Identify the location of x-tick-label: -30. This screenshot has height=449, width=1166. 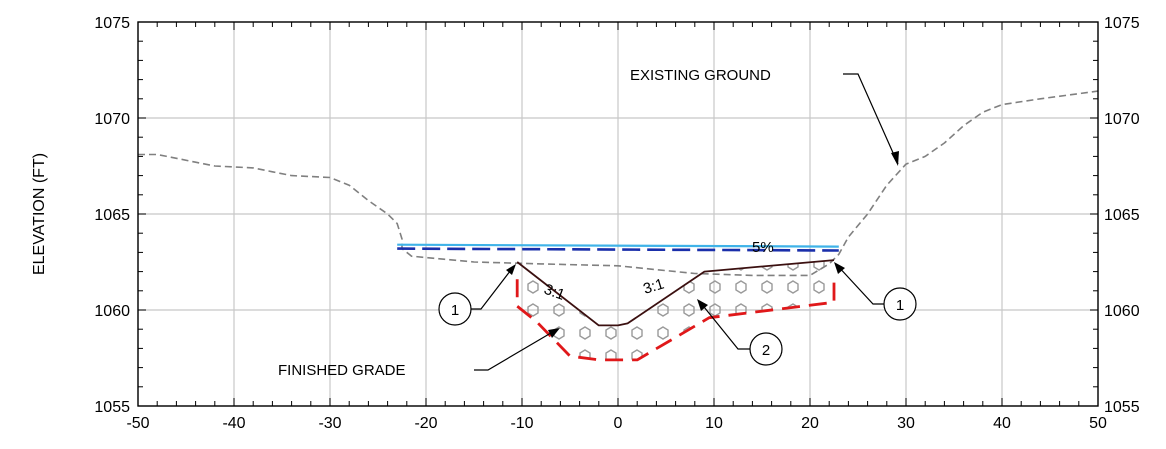
(329, 423).